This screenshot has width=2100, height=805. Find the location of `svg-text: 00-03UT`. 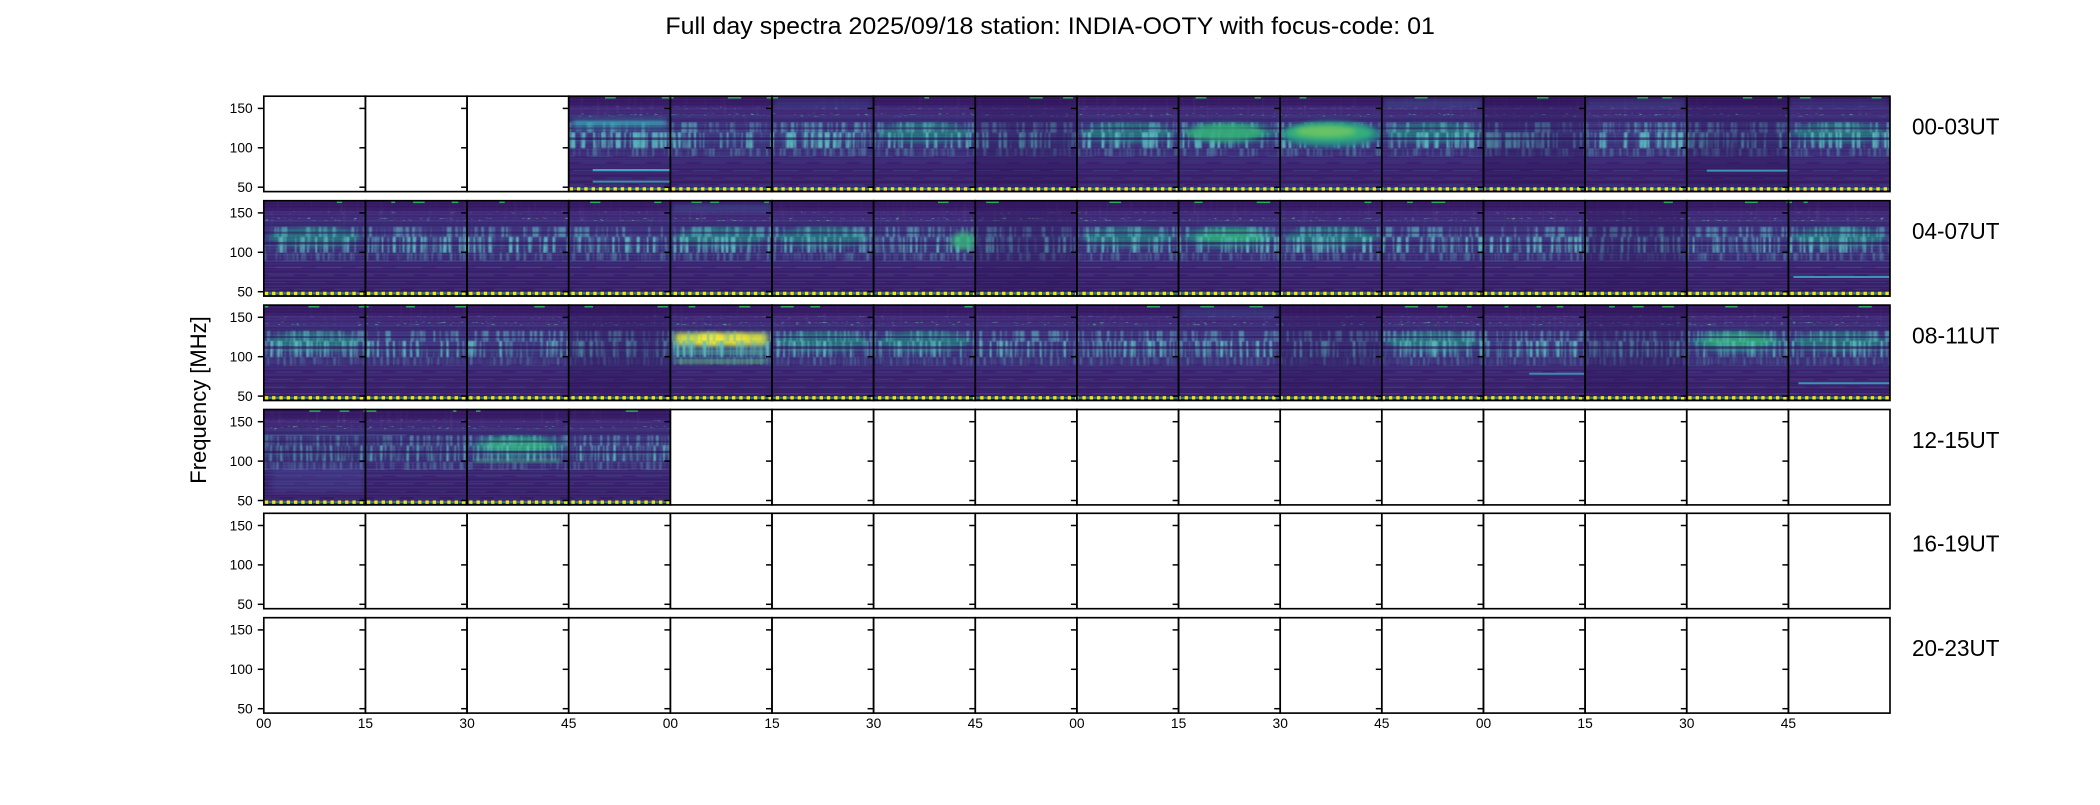

svg-text: 00-03UT is located at coordinates (1956, 127).